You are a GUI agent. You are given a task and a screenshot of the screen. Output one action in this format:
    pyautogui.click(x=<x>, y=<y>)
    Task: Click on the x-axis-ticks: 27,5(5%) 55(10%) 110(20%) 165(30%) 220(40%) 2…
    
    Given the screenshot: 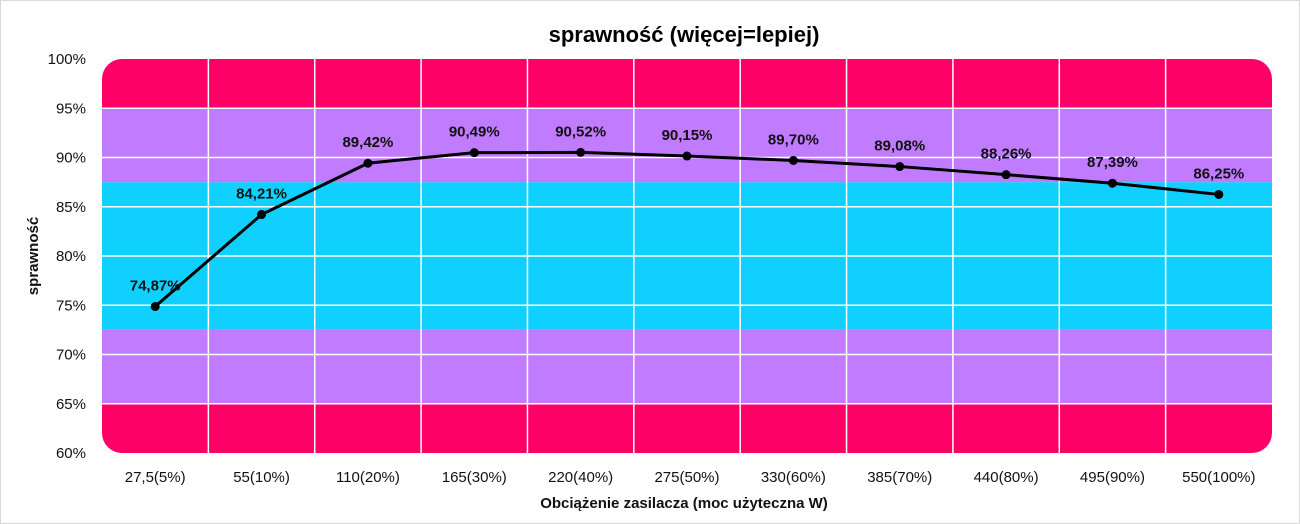 What is the action you would take?
    pyautogui.click(x=690, y=477)
    